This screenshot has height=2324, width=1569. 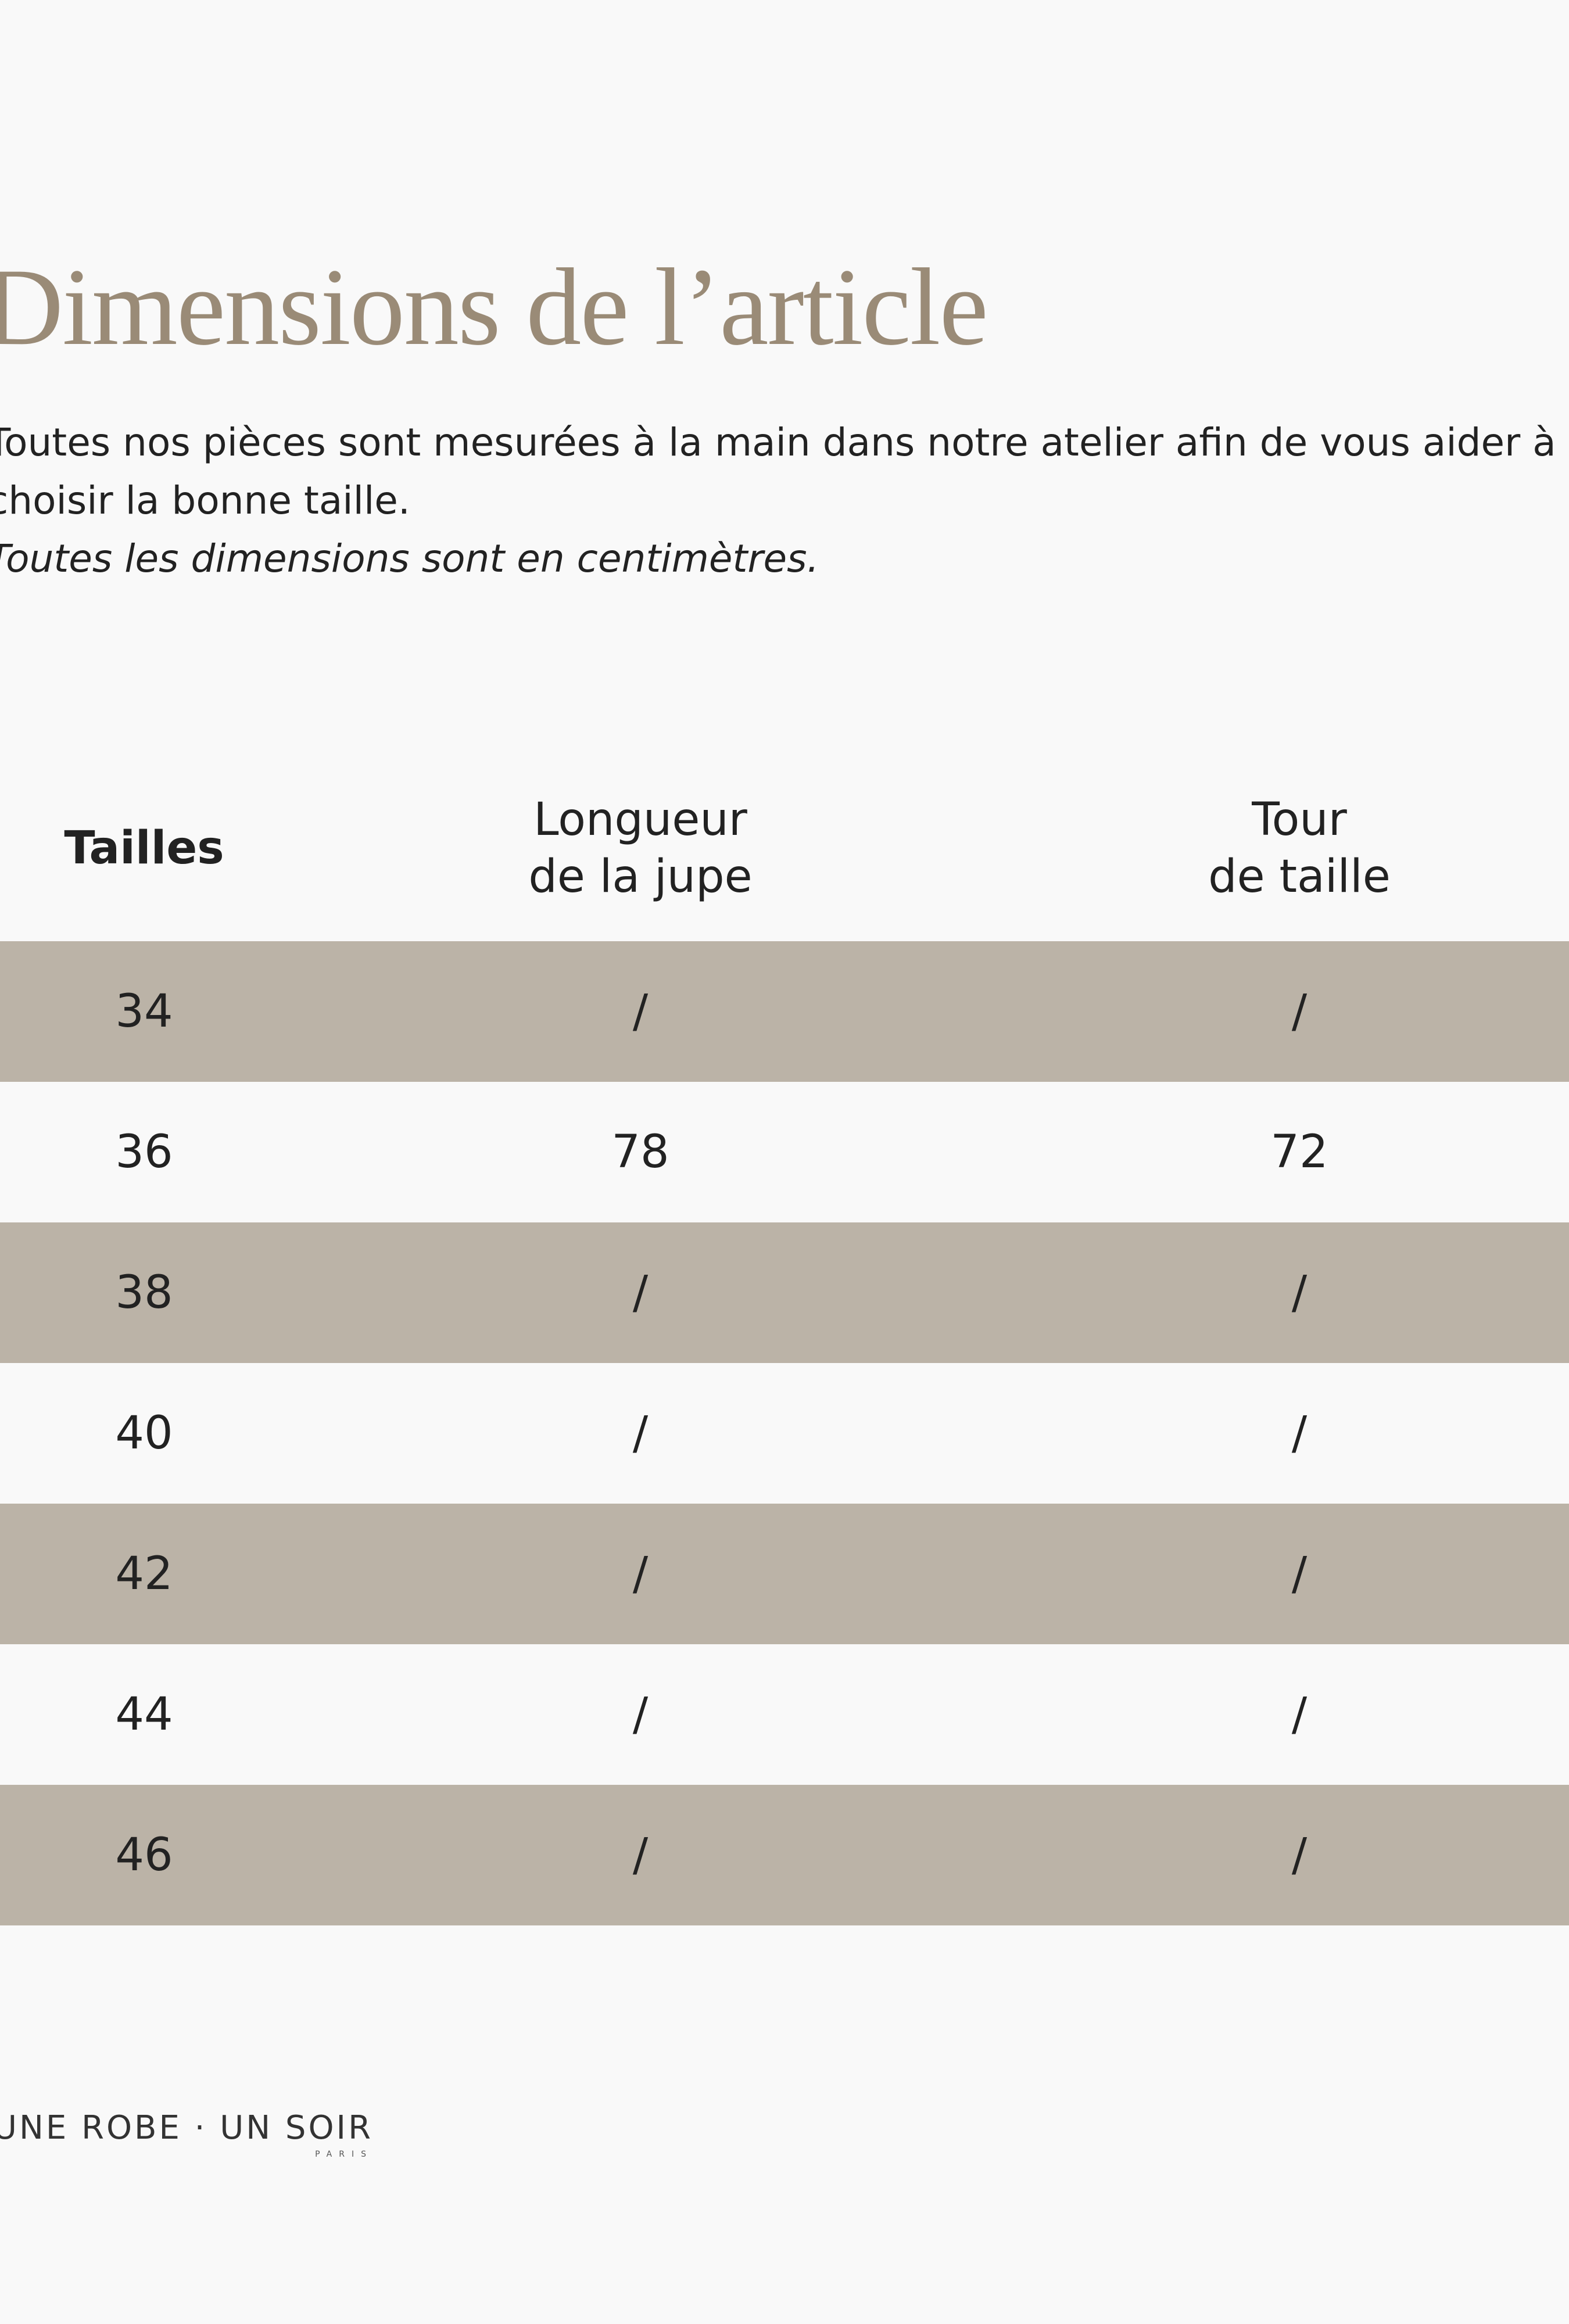 I want to click on table-cell: 72, so click(x=1299, y=1152).